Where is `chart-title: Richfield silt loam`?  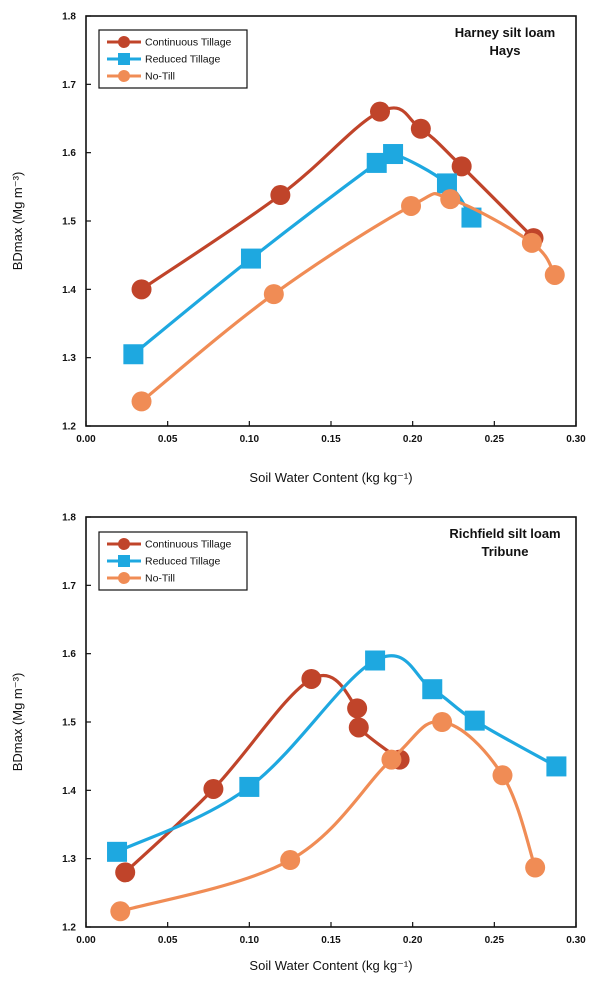 chart-title: Richfield silt loam is located at coordinates (504, 533).